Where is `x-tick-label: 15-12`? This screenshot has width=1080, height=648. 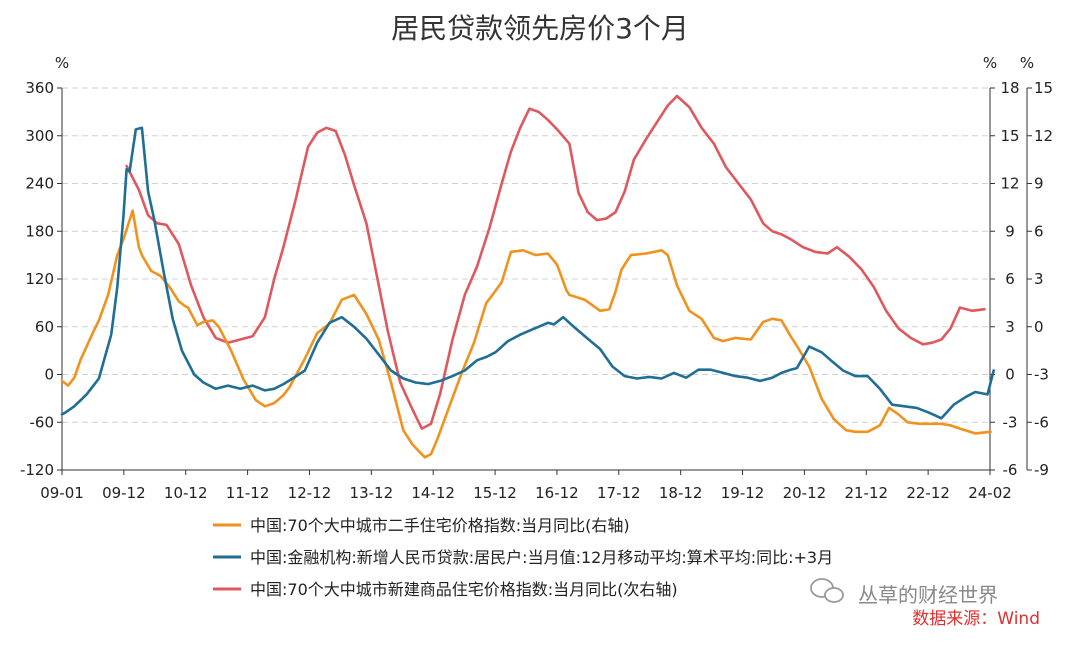 x-tick-label: 15-12 is located at coordinates (495, 493).